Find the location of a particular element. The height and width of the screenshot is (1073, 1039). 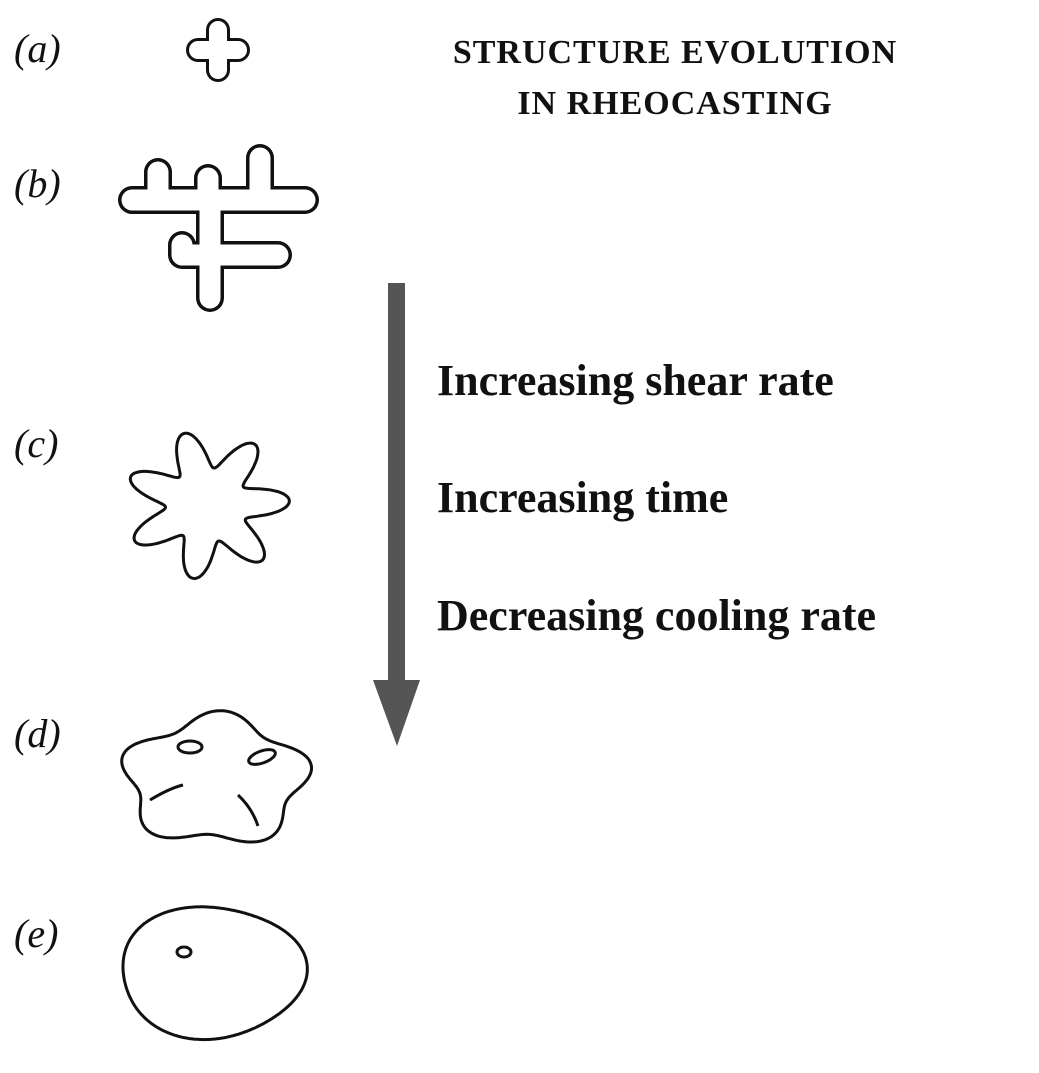

stage-label: (c) is located at coordinates (36, 443).